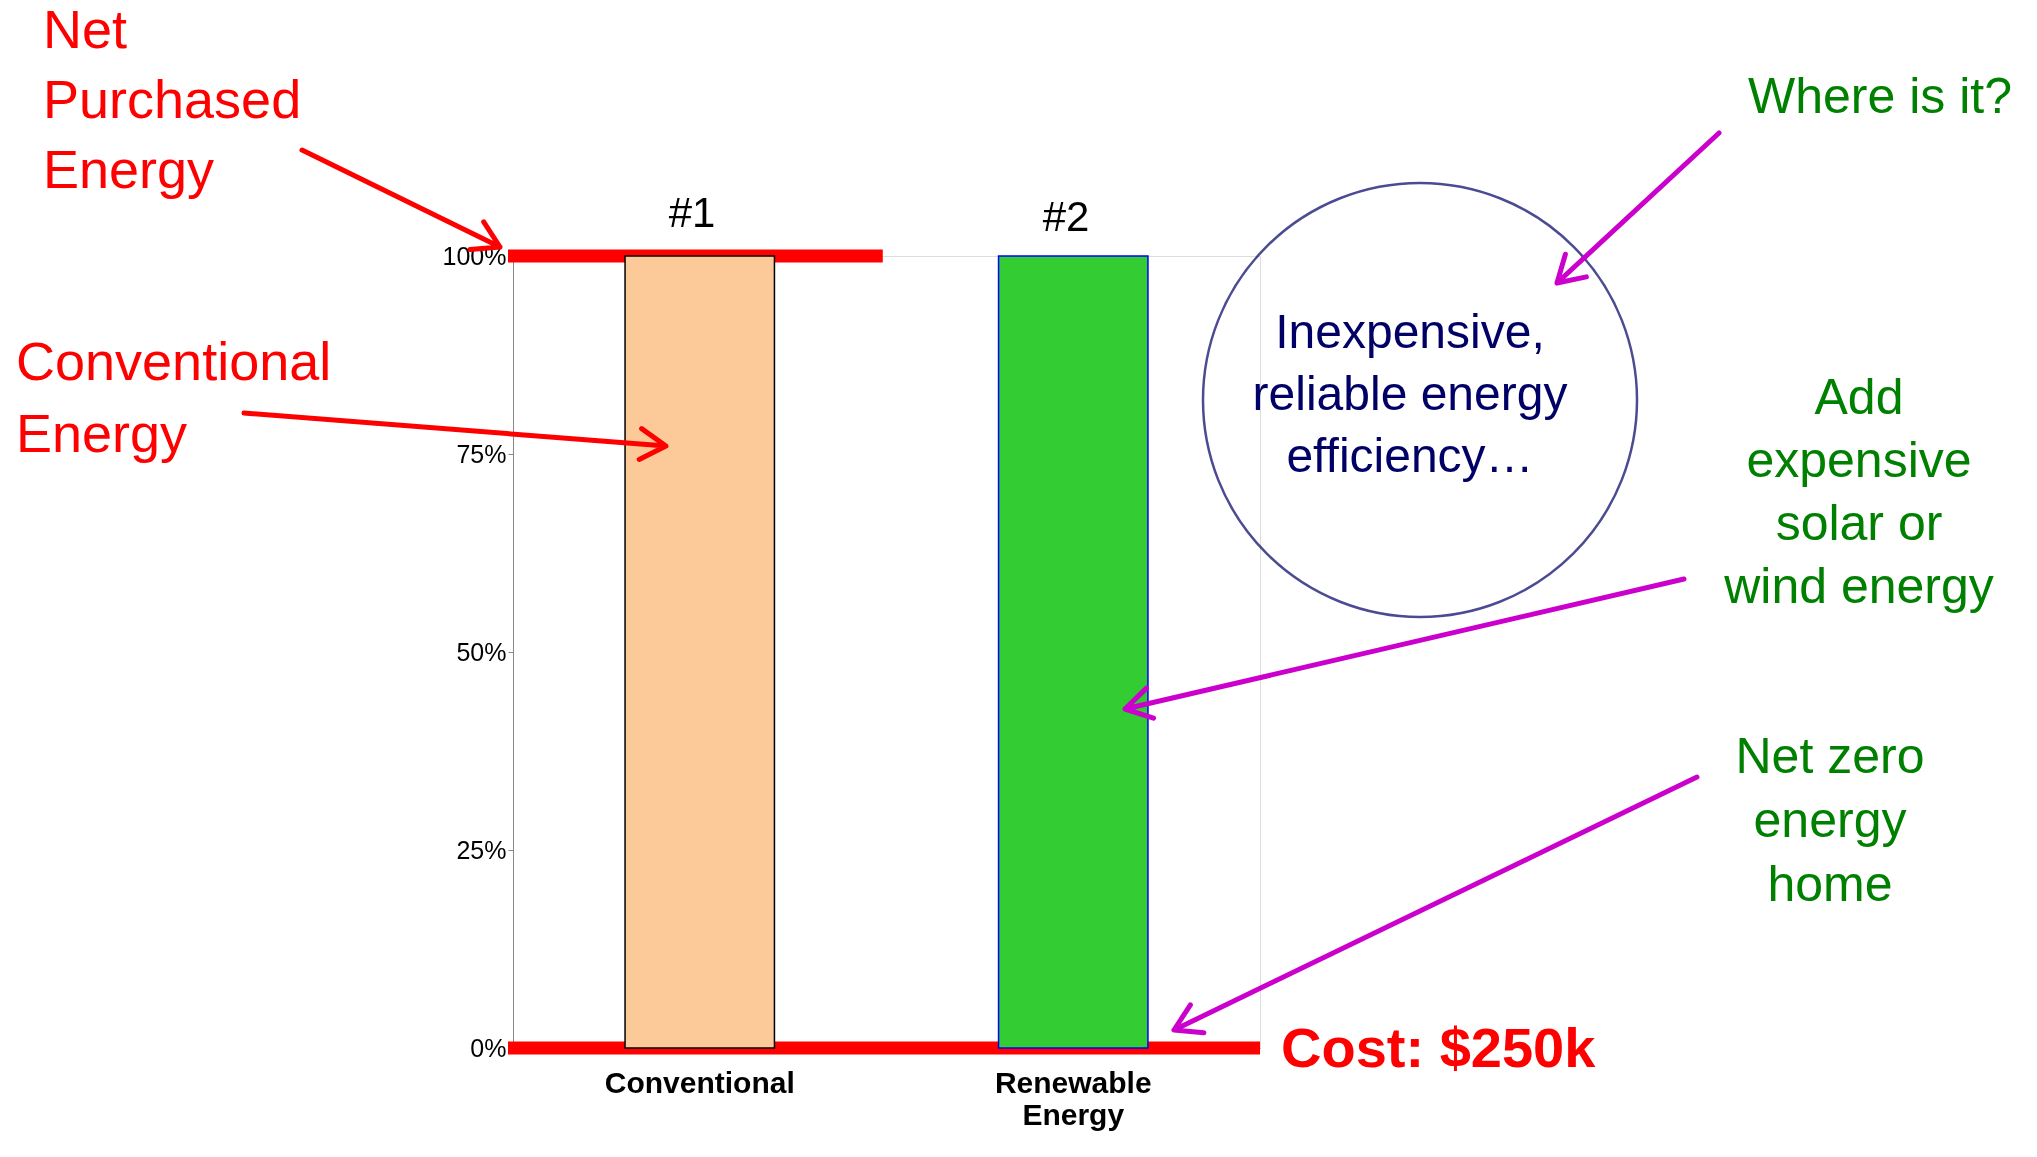 The width and height of the screenshot is (2037, 1157). I want to click on y-tick-label: 75%, so click(481, 453).